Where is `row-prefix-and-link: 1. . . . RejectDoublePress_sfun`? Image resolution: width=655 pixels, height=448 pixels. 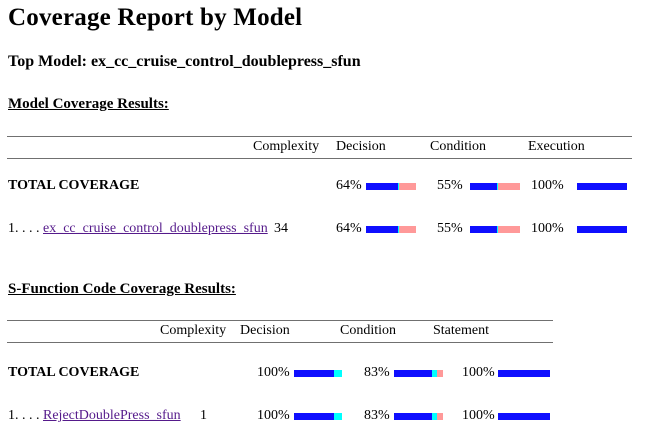
row-prefix-and-link: 1. . . . RejectDoublePress_sfun is located at coordinates (94, 416).